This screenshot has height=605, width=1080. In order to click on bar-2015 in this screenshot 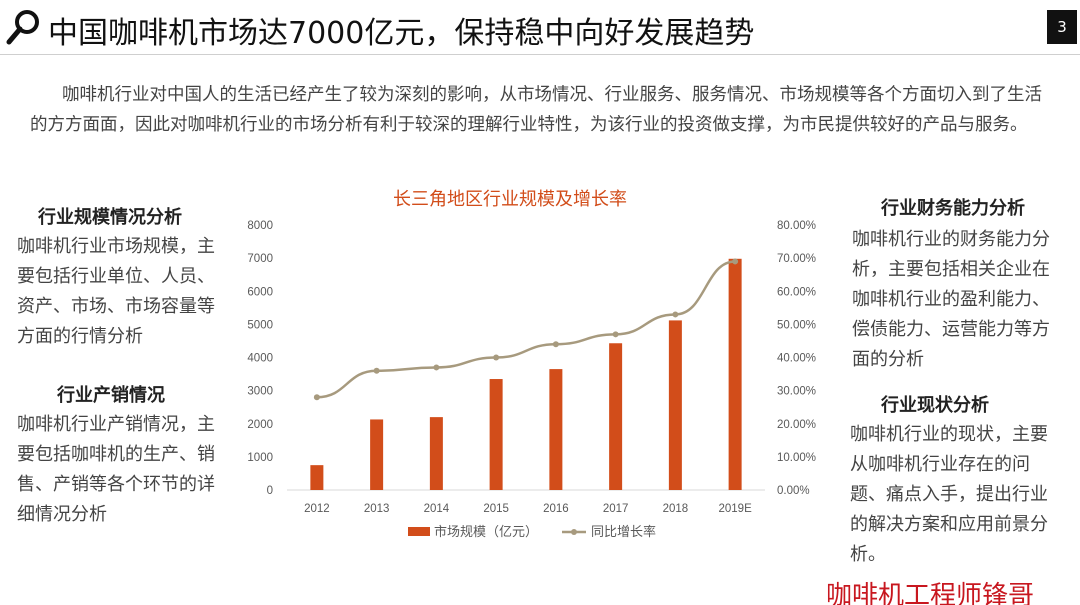, I will do `click(496, 434)`.